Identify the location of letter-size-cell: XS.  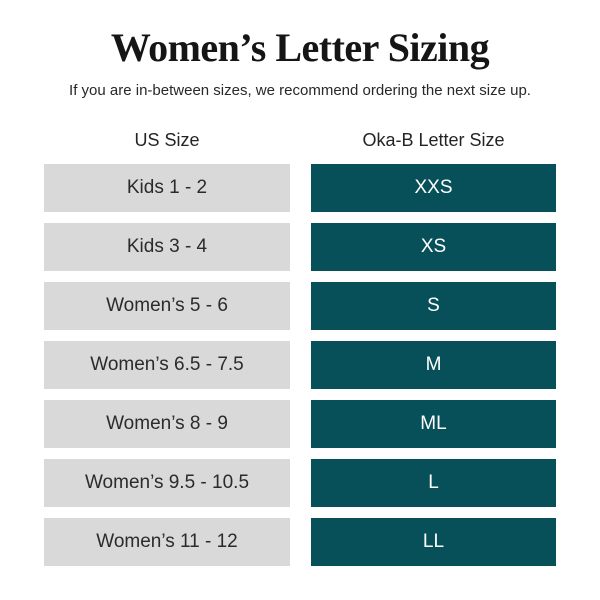
(433, 247).